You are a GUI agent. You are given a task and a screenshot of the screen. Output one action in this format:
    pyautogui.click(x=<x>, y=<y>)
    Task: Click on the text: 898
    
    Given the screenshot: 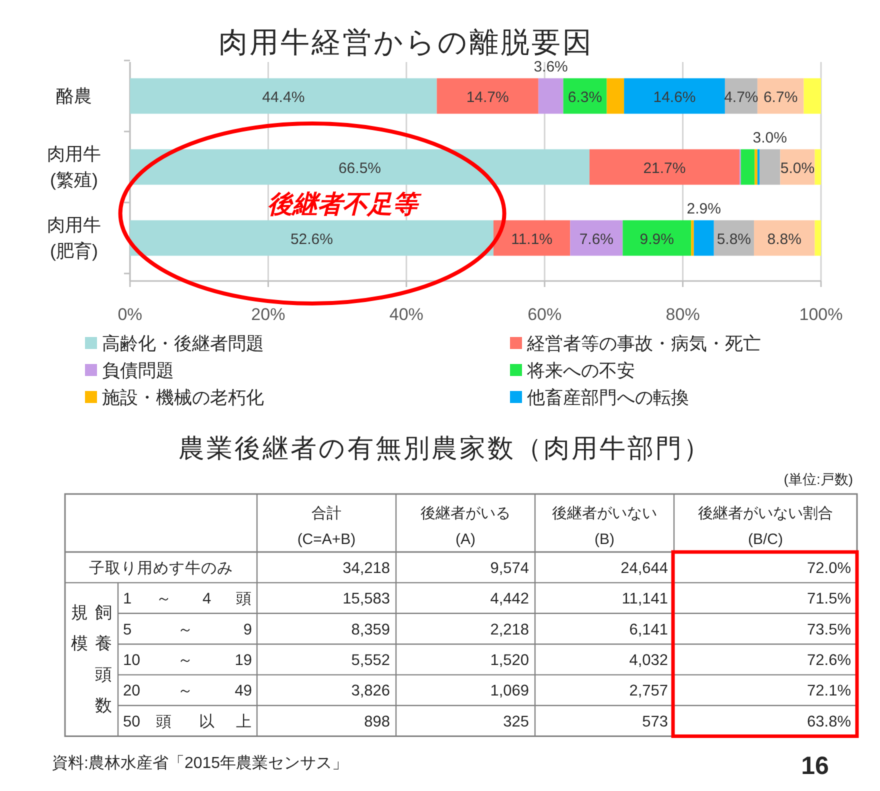 What is the action you would take?
    pyautogui.click(x=377, y=721)
    